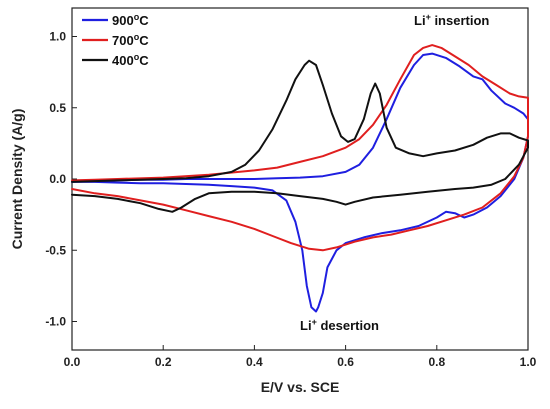 This screenshot has height=409, width=550. I want to click on annotation-insertion-sup: +, so click(428, 17).